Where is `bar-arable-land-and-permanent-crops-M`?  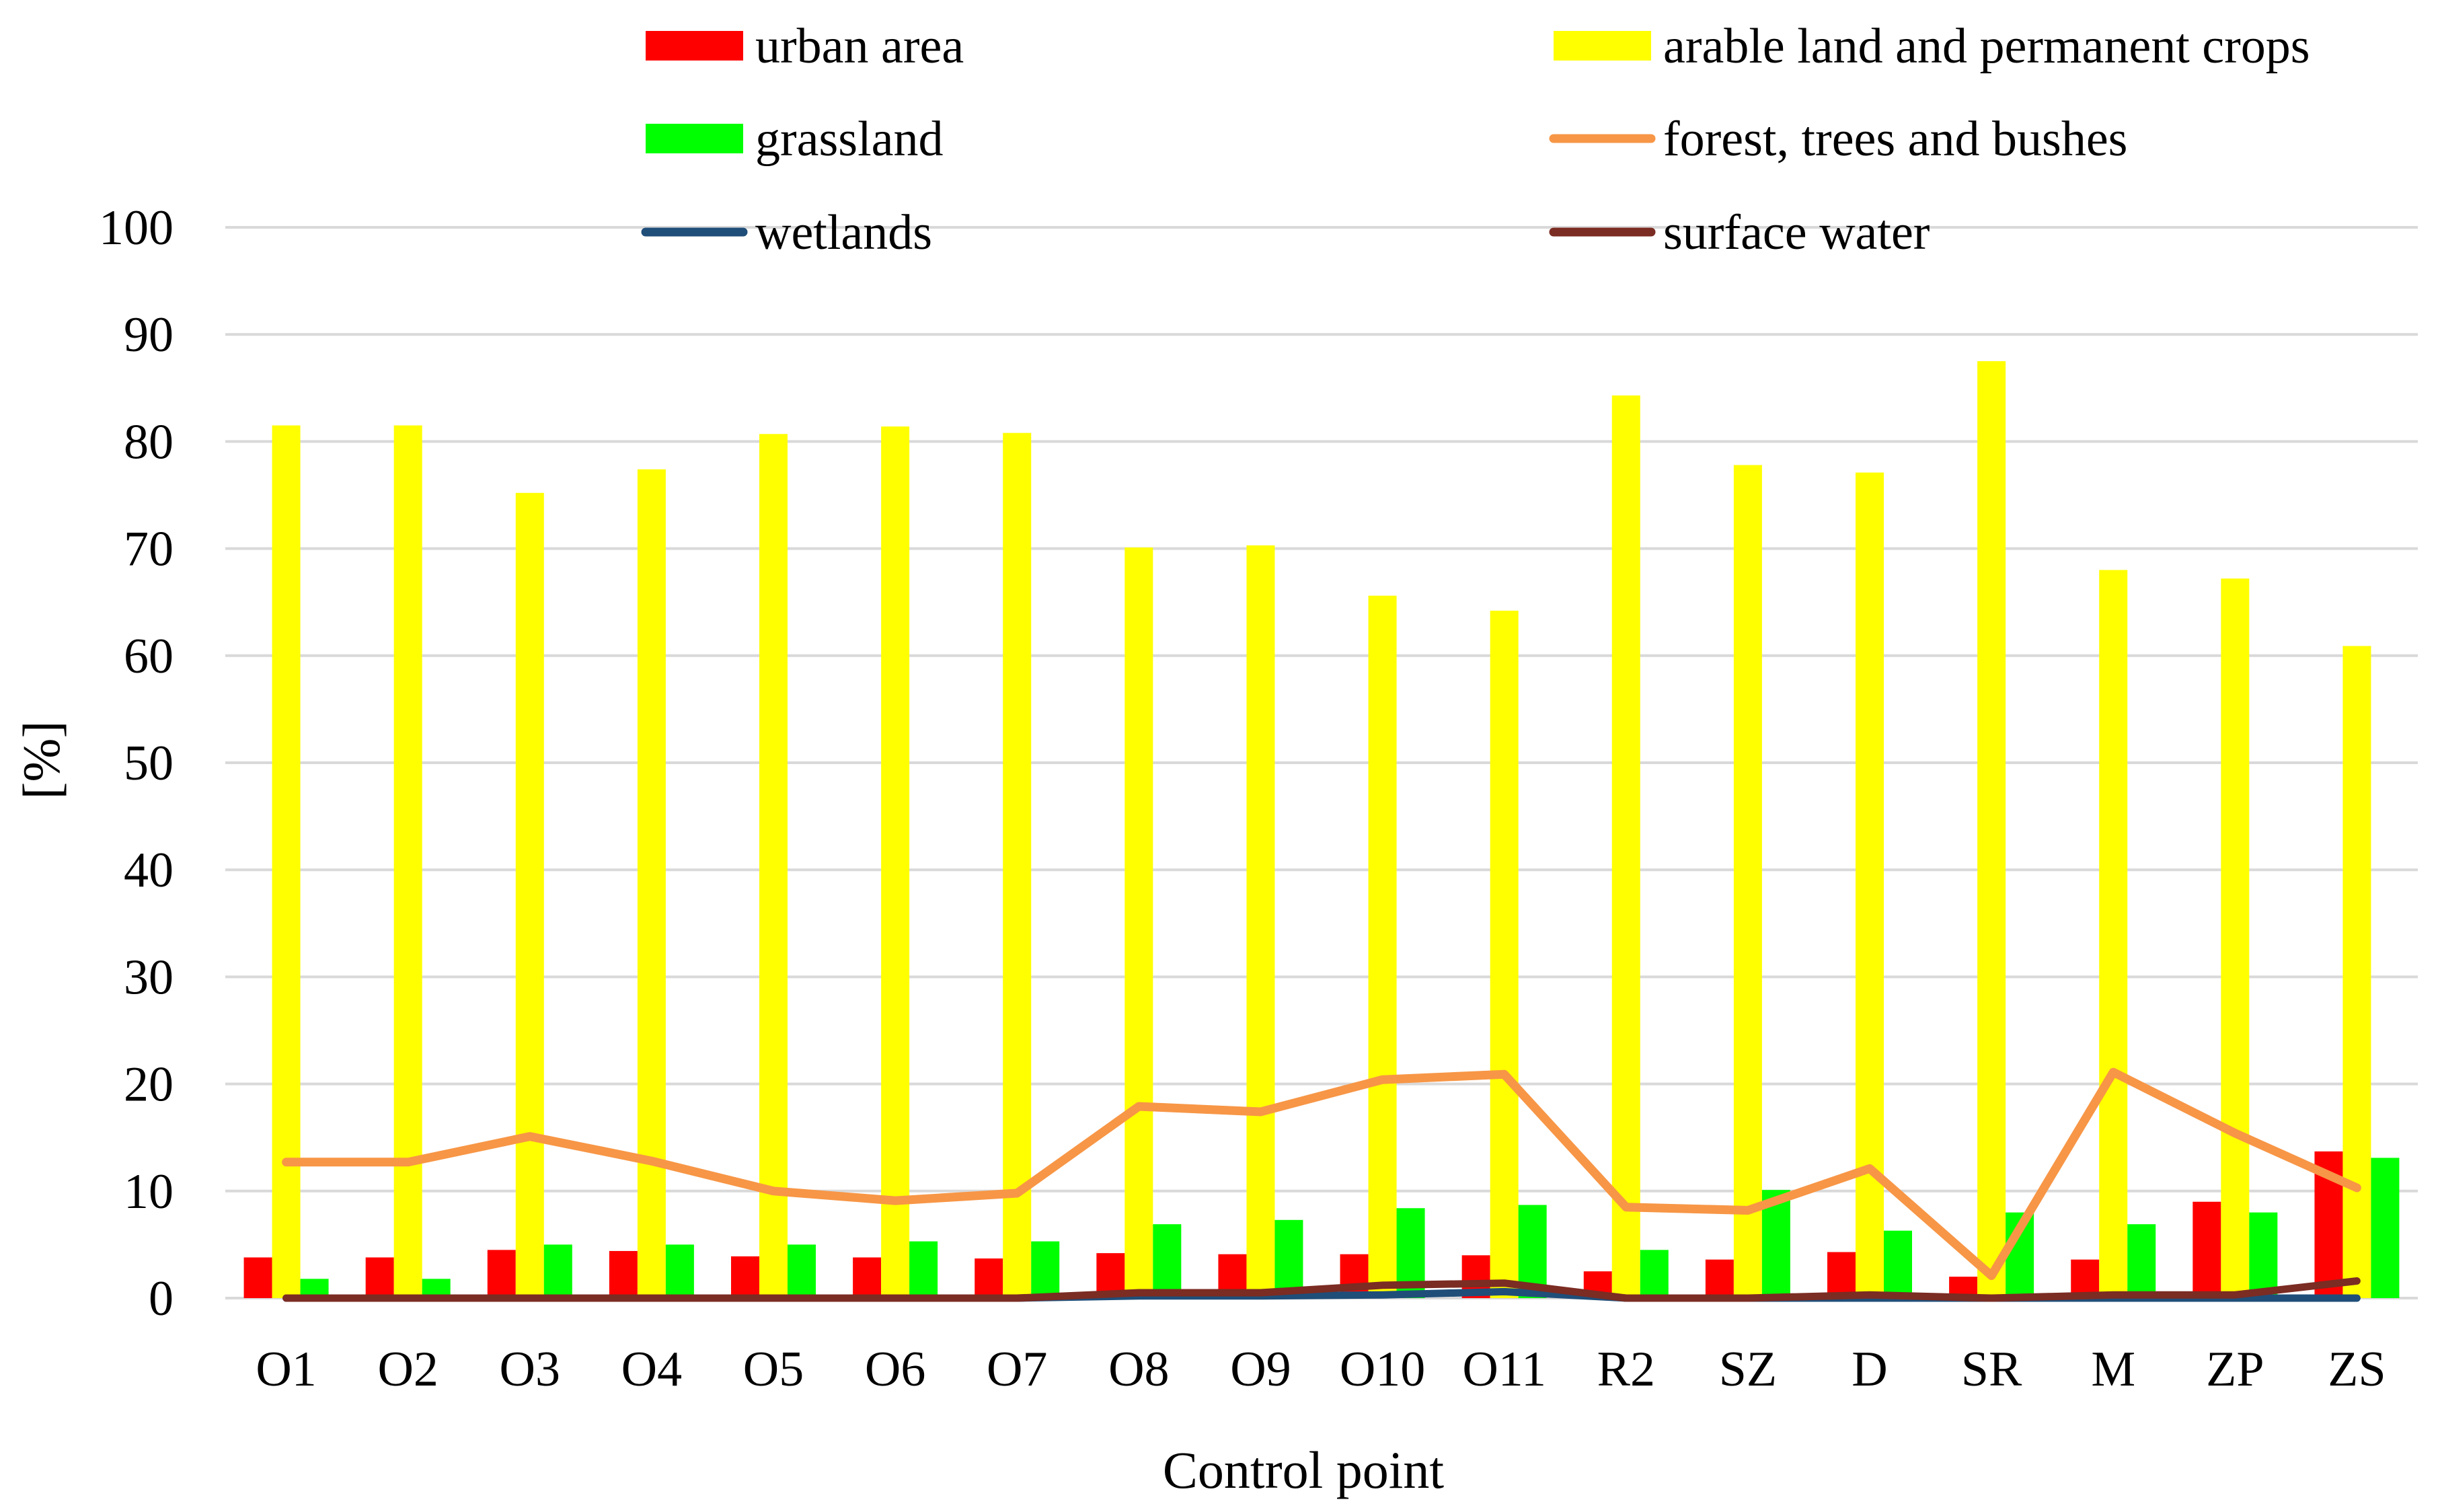
bar-arable-land-and-permanent-crops-M is located at coordinates (2113, 935).